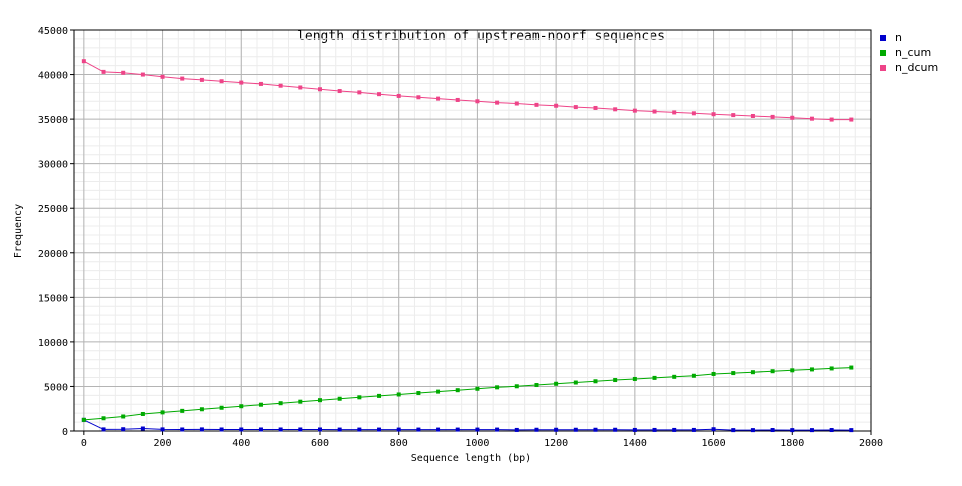  Describe the element at coordinates (53, 165) in the screenshot. I see `y-tick-label: 30000` at that location.